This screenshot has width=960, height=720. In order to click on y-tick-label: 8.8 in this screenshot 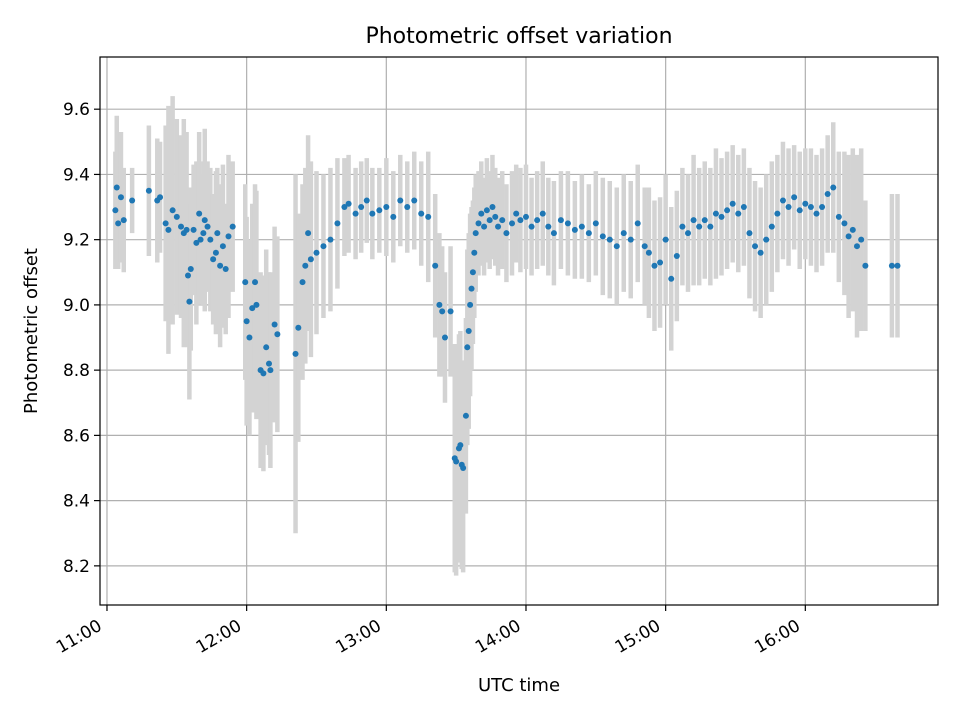, I will do `click(76, 371)`.